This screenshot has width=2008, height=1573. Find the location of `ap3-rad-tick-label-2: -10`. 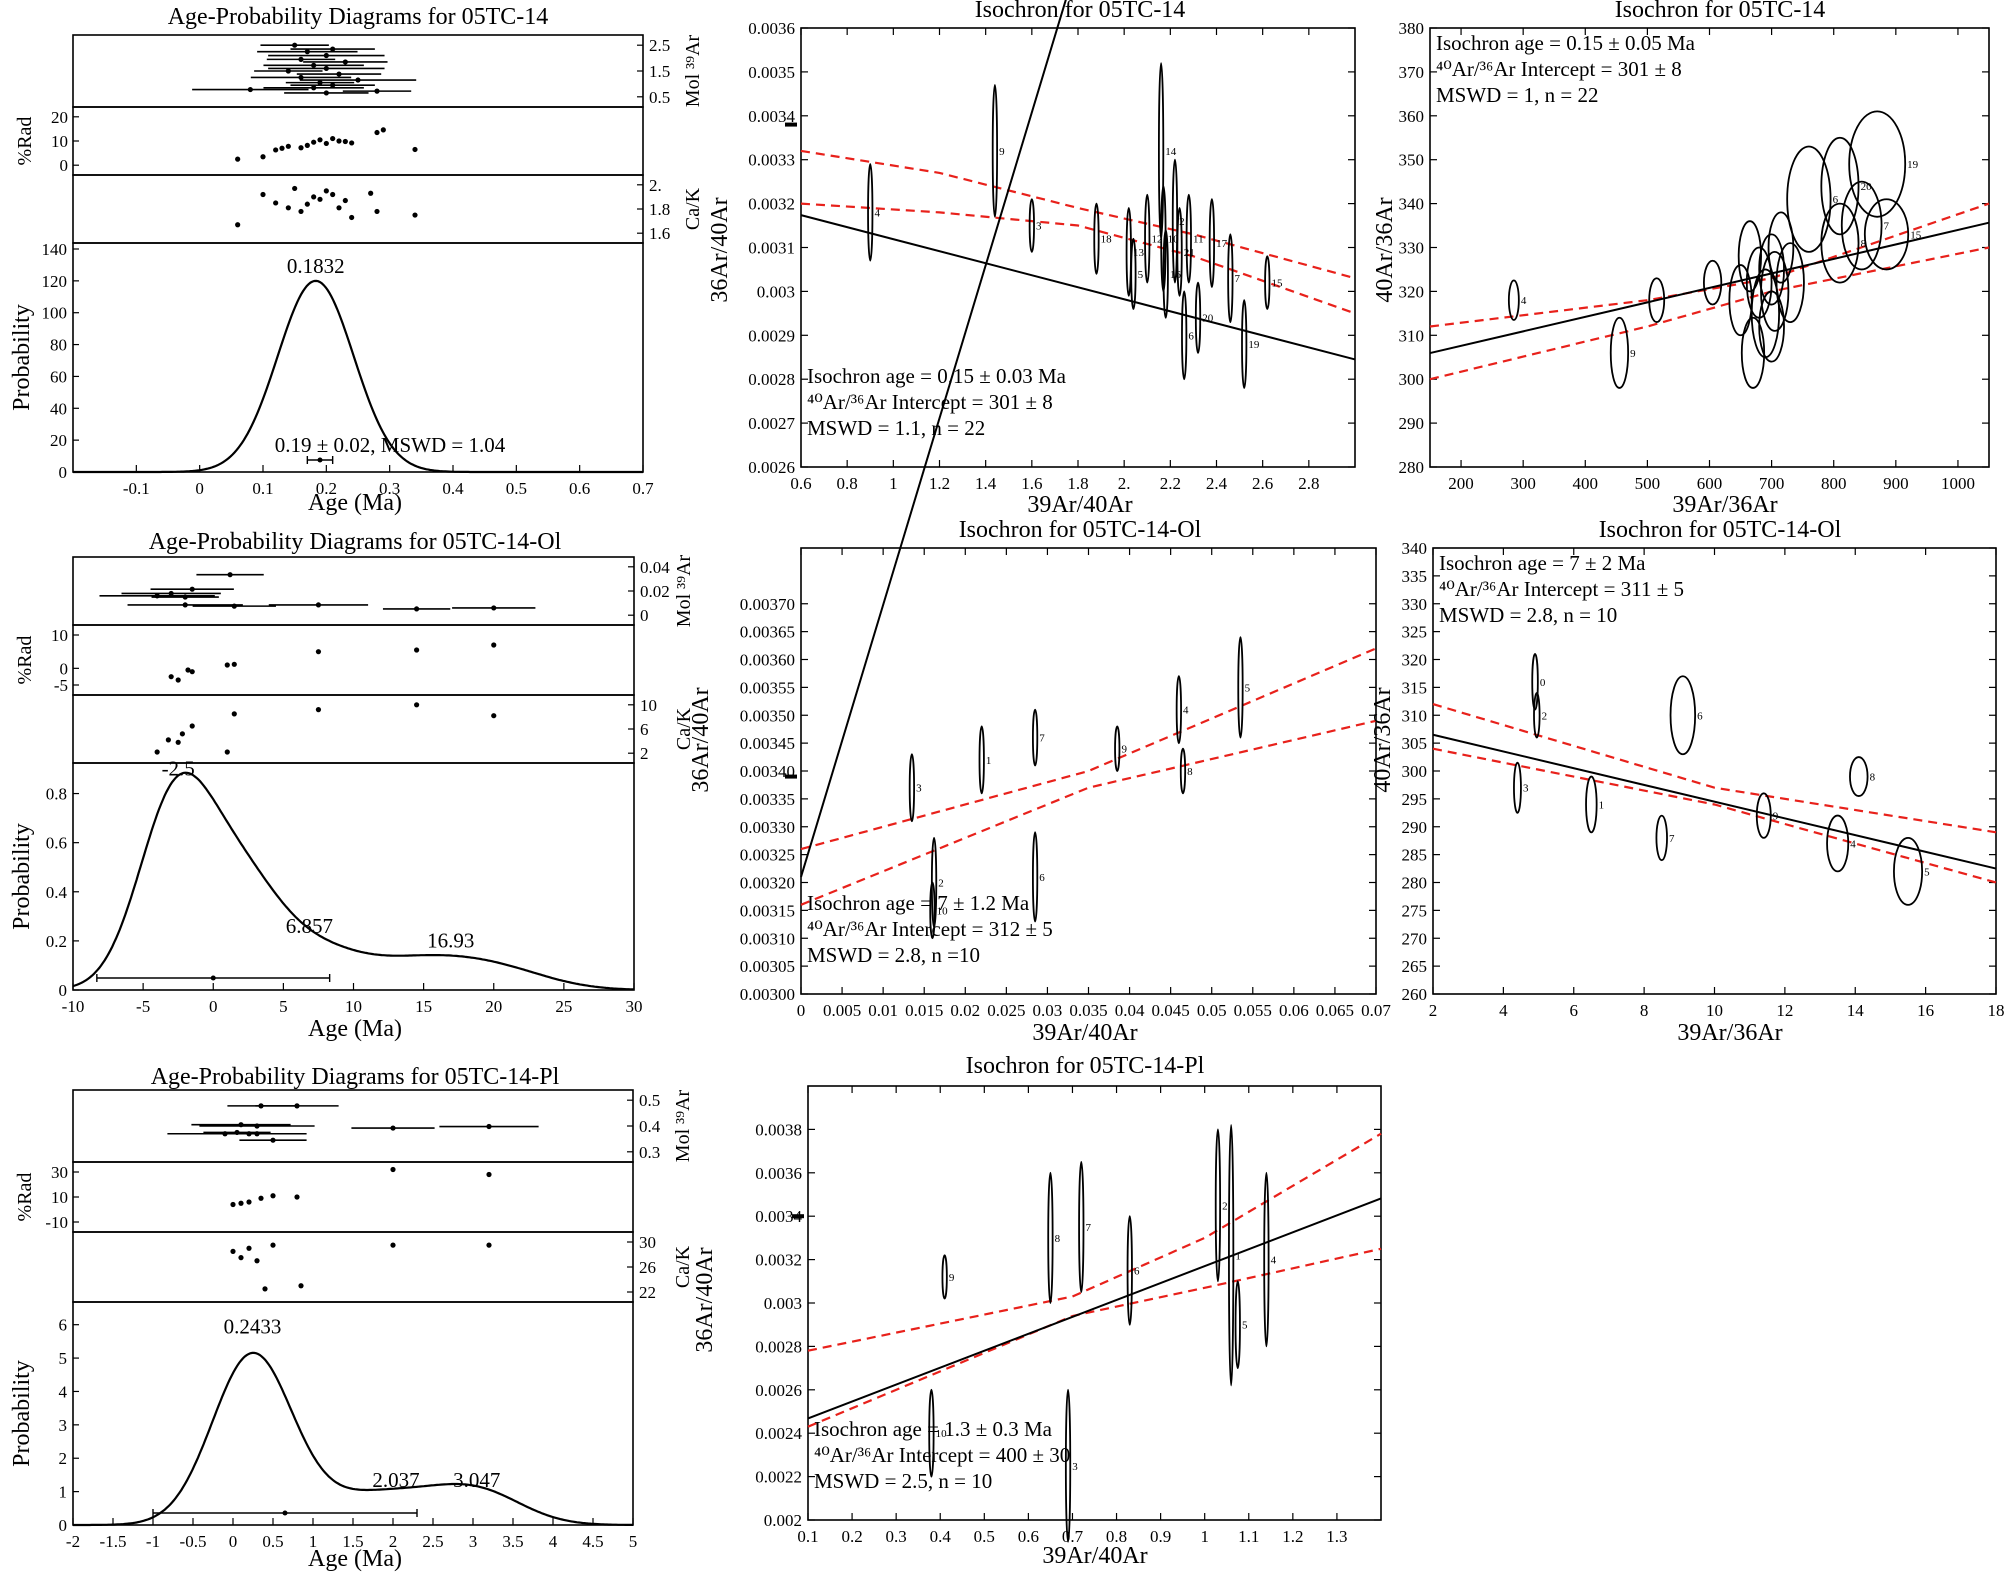

ap3-rad-tick-label-2: -10 is located at coordinates (56, 1222).